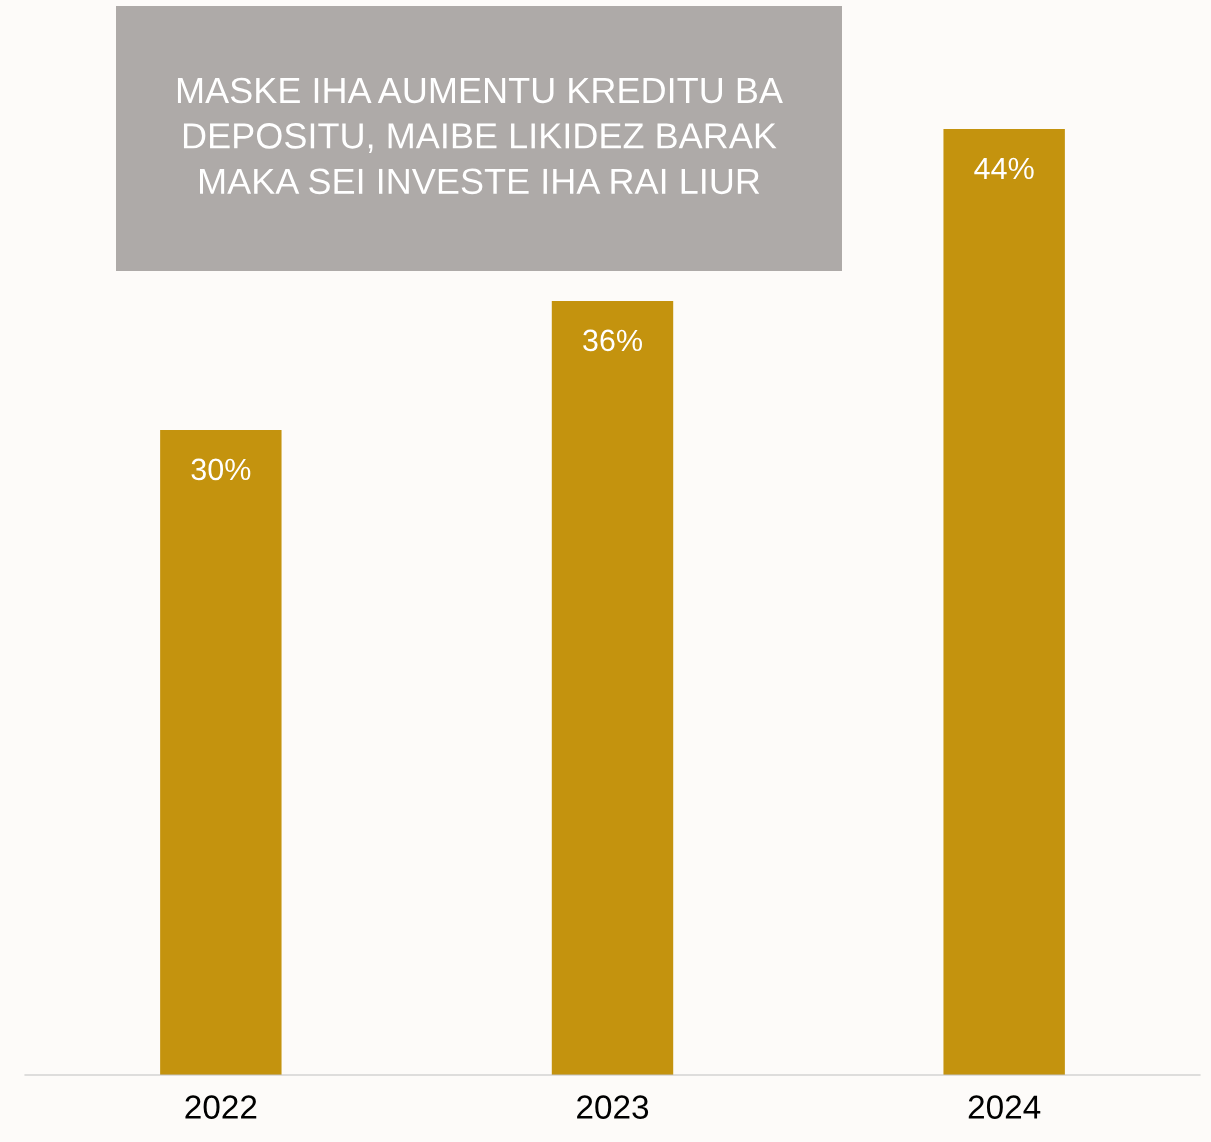 The width and height of the screenshot is (1211, 1142). Describe the element at coordinates (613, 1107) in the screenshot. I see `x-tick-label: 2023` at that location.